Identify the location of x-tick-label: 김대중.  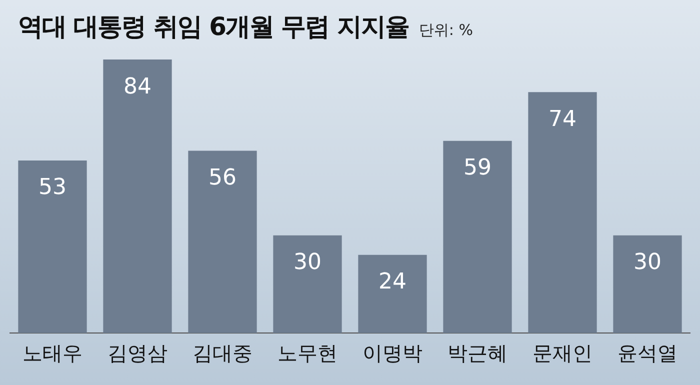
(222, 353).